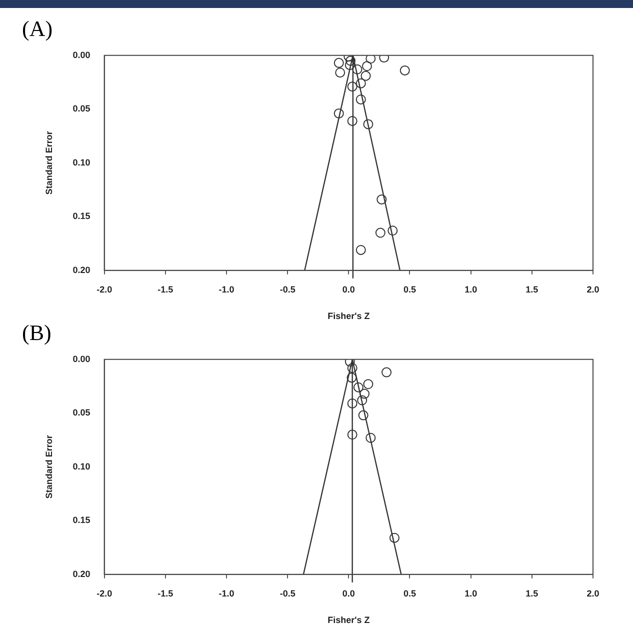 The height and width of the screenshot is (636, 633). Describe the element at coordinates (37, 333) in the screenshot. I see `chart-title: (B)` at that location.